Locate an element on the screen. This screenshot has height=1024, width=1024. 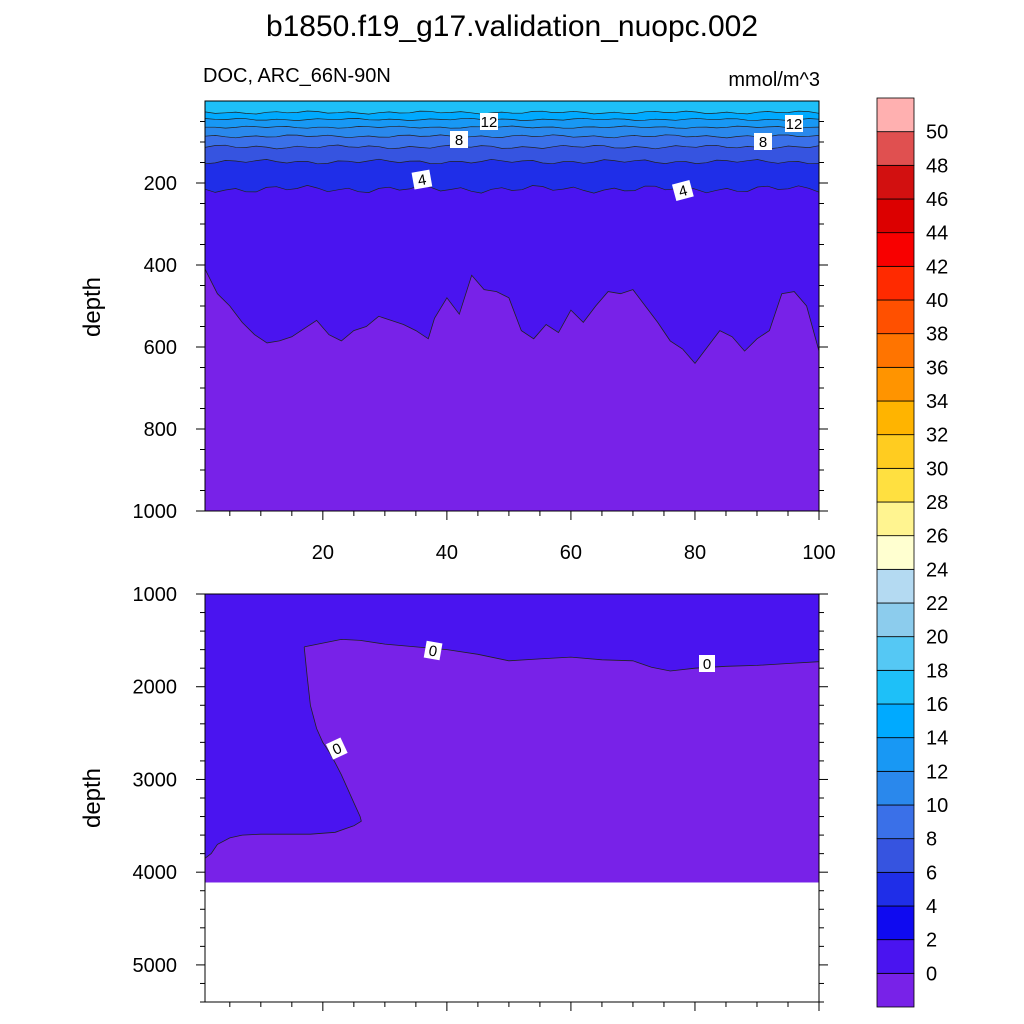
upper-contour-labels: 12 12 8 8 4 4 is located at coordinates (607, 157).